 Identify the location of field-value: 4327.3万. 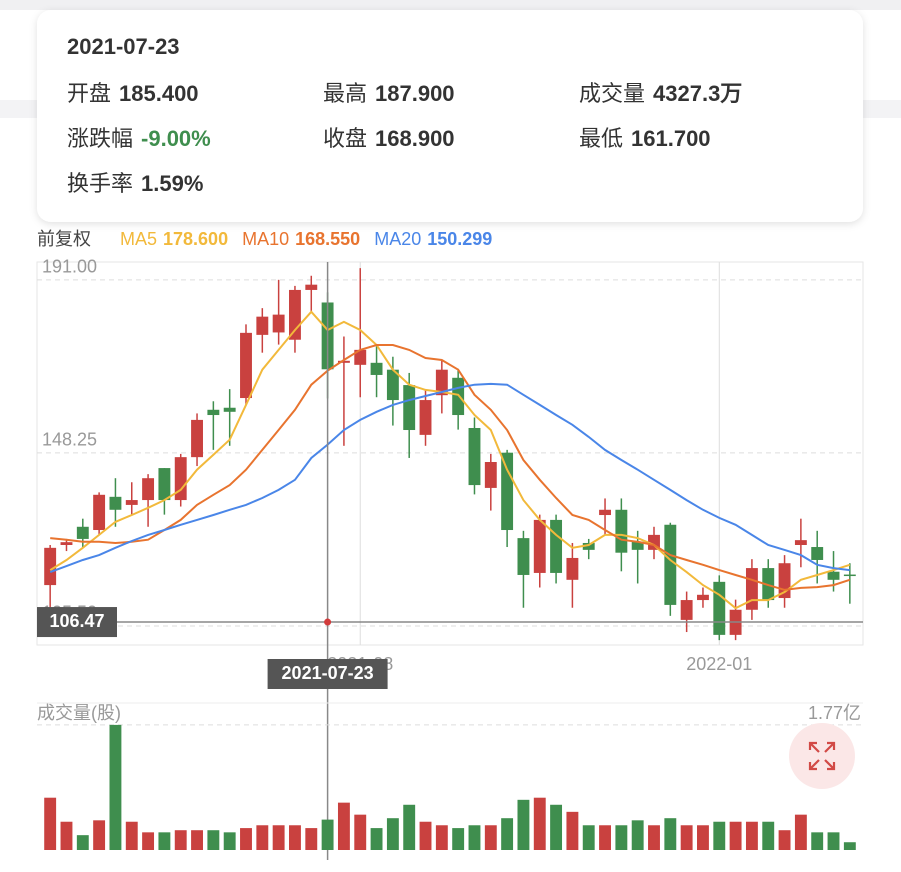
(697, 93).